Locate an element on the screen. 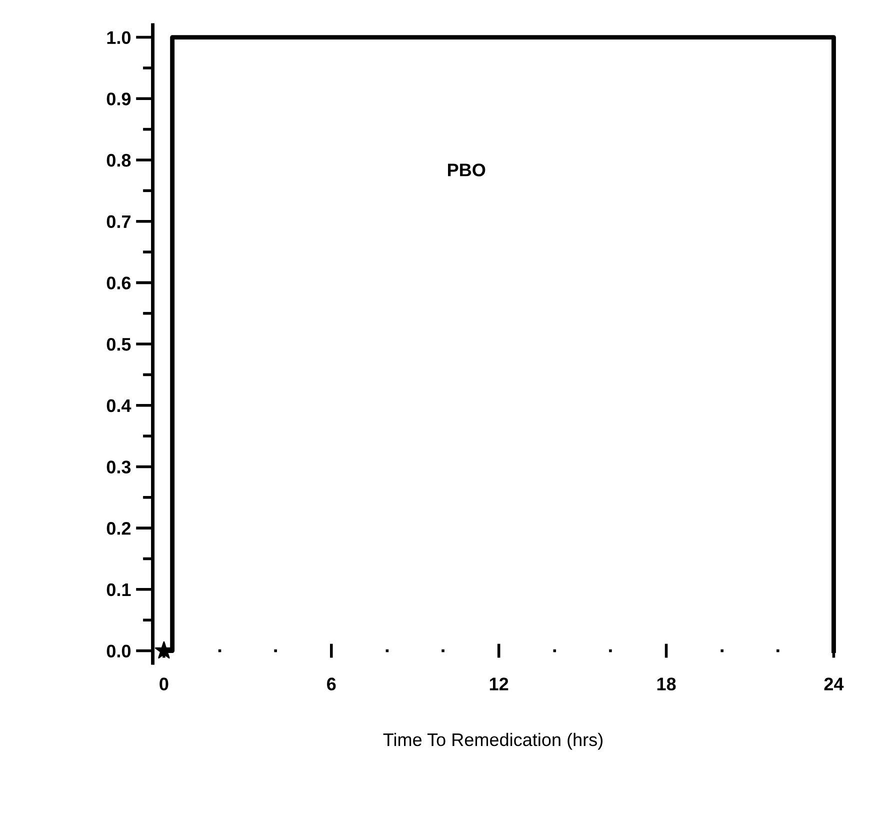  y-tick-label: 0.6 is located at coordinates (118, 283).